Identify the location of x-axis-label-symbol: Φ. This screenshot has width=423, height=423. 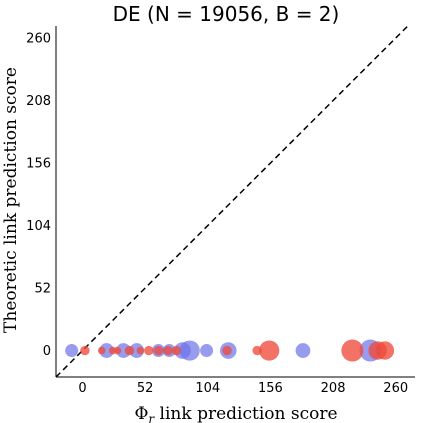
(141, 413).